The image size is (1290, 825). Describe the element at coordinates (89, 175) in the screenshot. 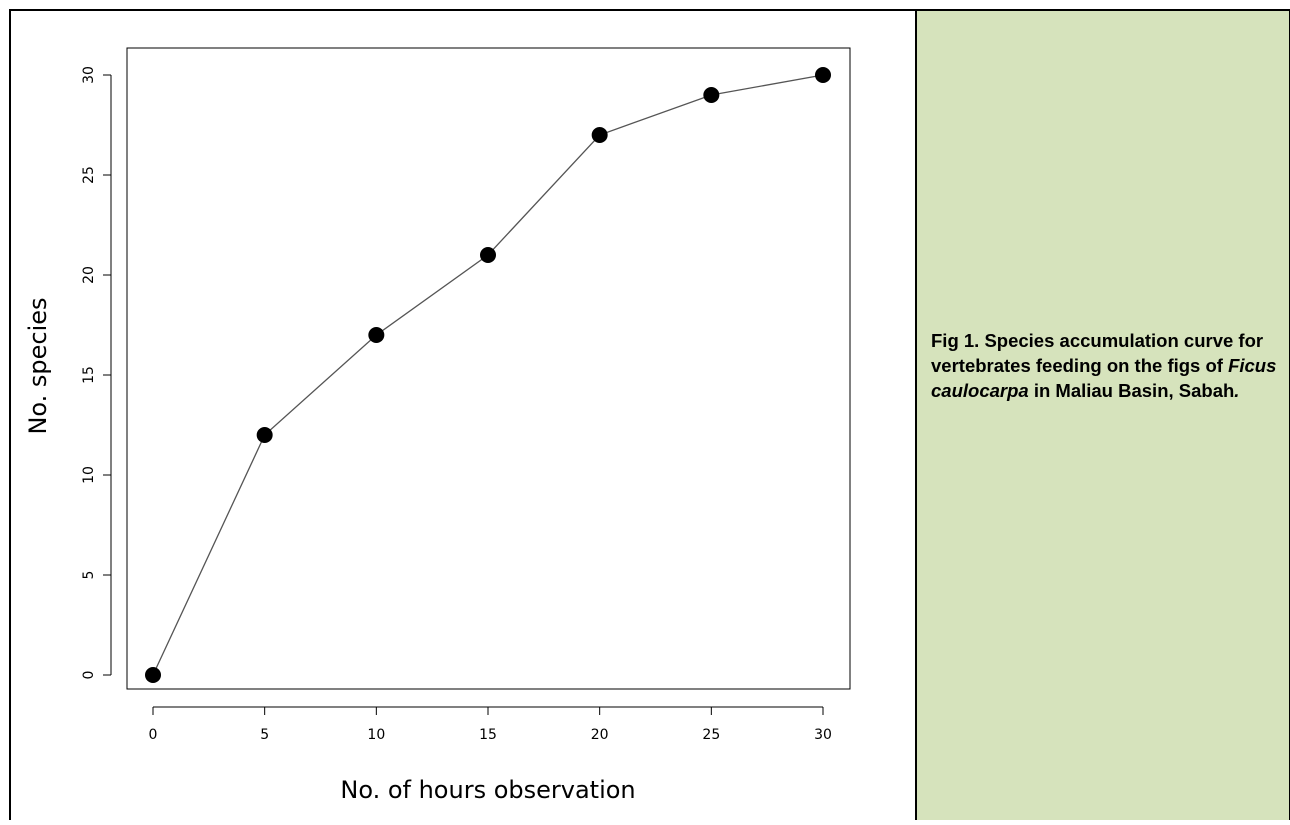

I see `y-tick-label: 25` at that location.